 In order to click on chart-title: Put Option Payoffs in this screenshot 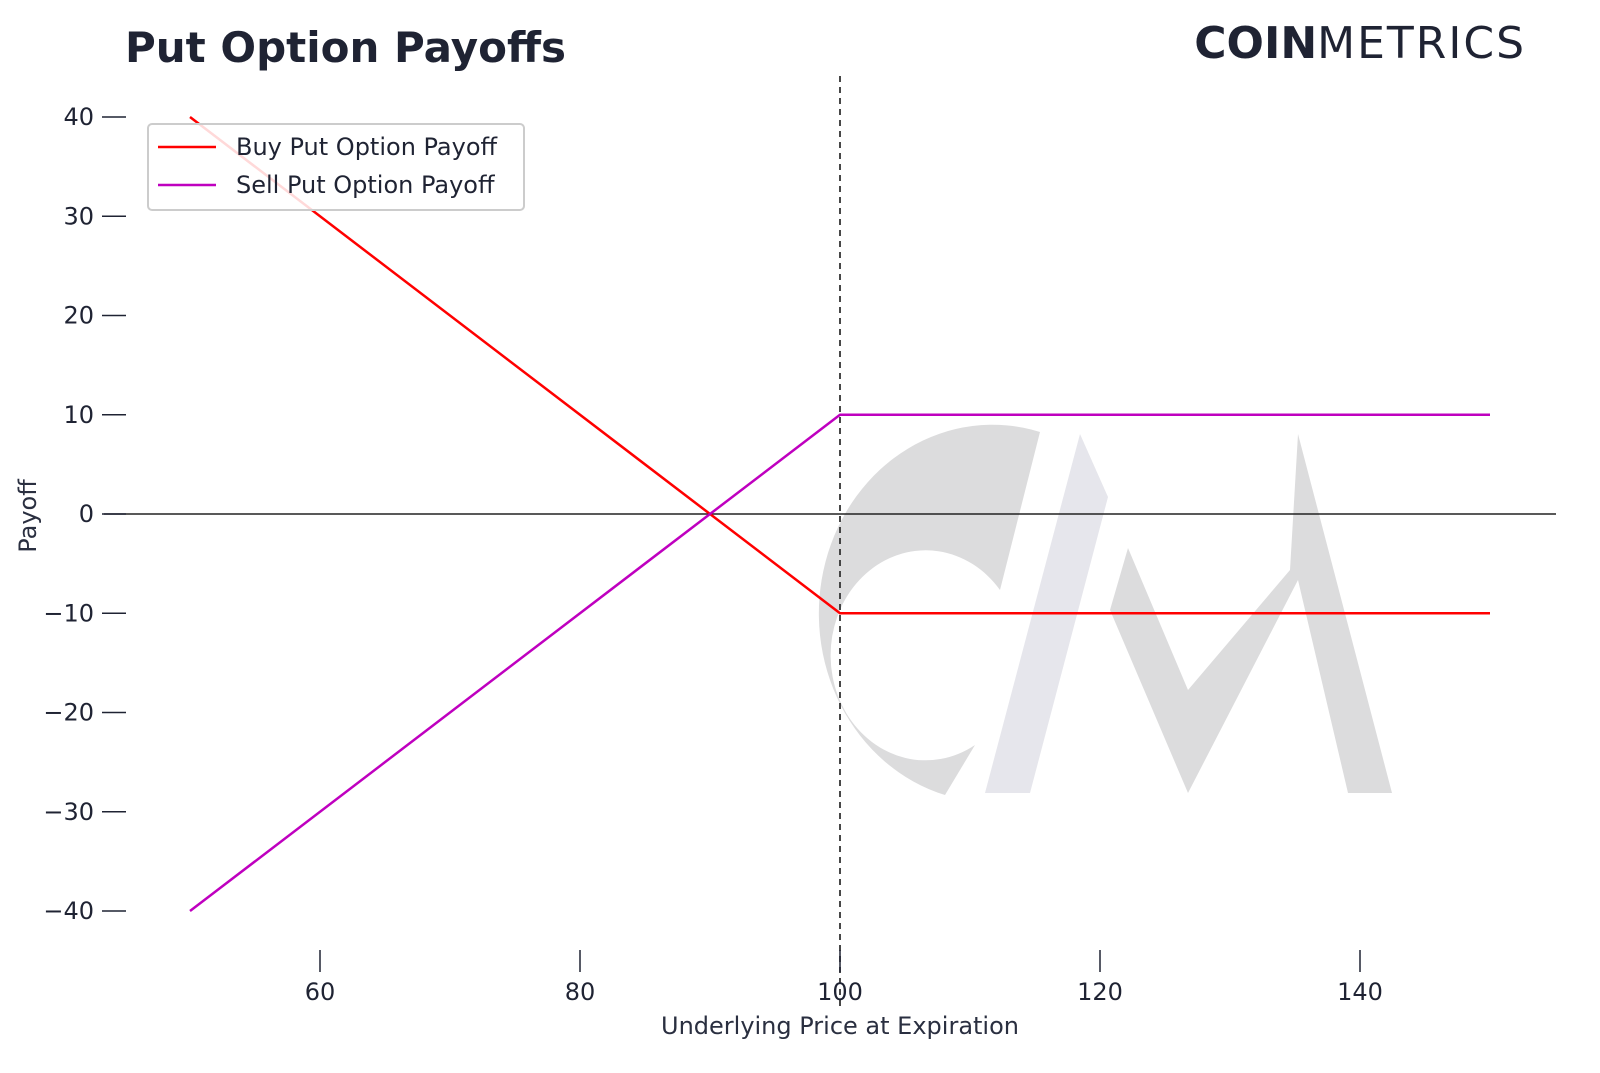, I will do `click(345, 47)`.